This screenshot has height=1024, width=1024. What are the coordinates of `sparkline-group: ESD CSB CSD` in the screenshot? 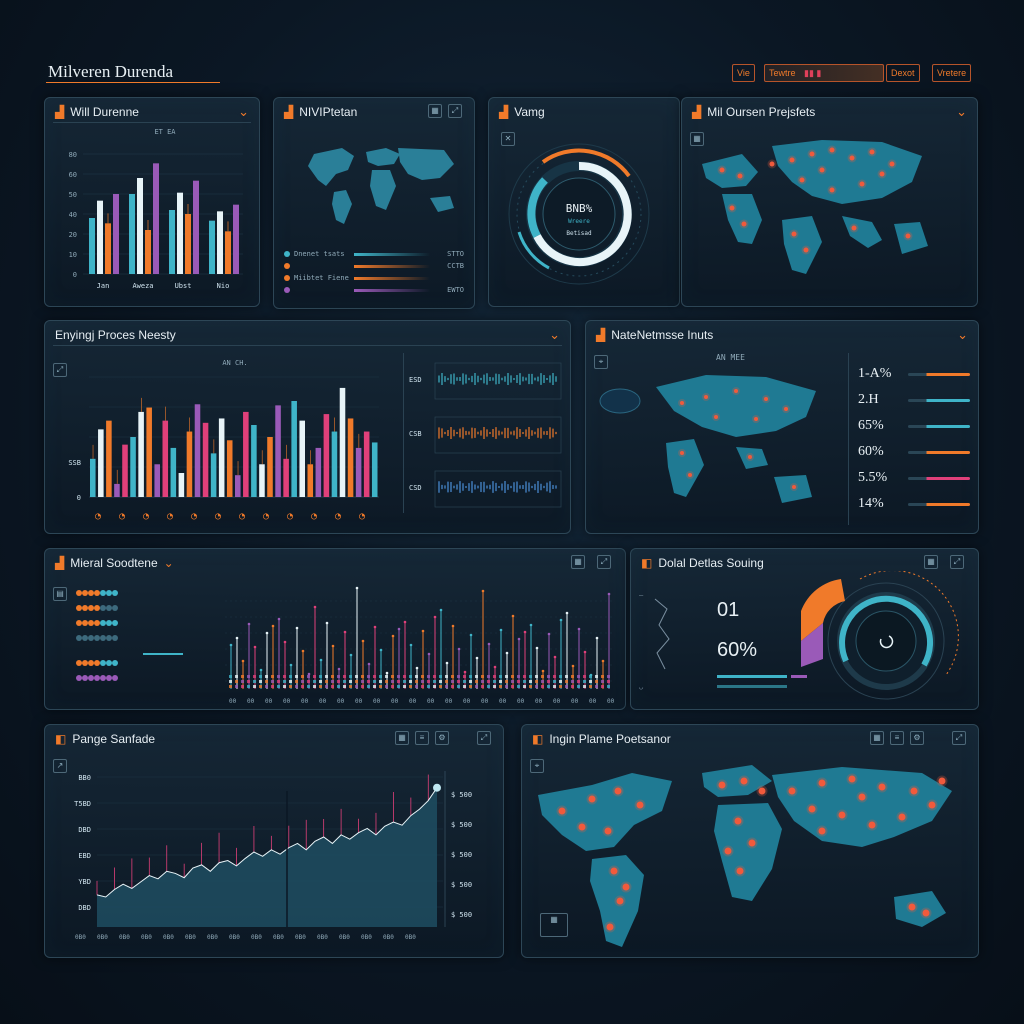 It's located at (485, 435).